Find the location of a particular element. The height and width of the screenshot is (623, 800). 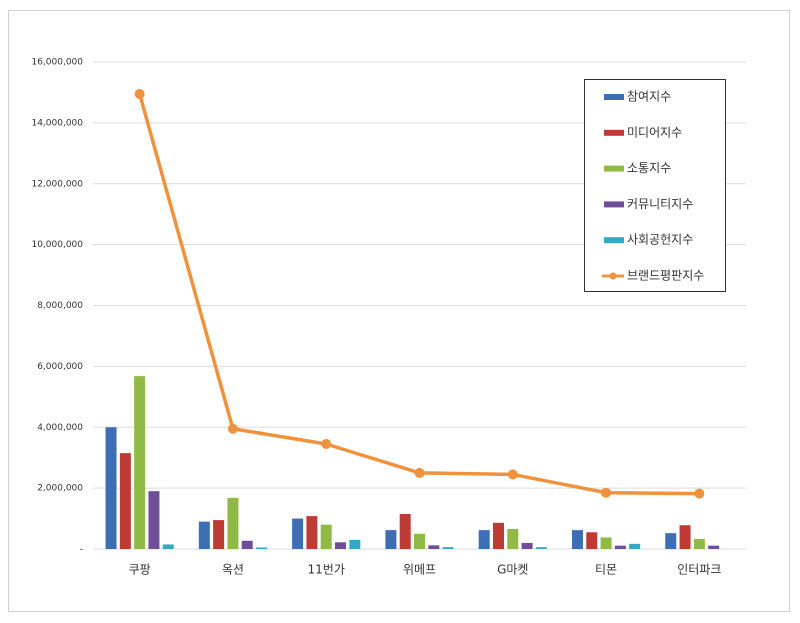

x-tick-label: 쿠팡 is located at coordinates (140, 570).